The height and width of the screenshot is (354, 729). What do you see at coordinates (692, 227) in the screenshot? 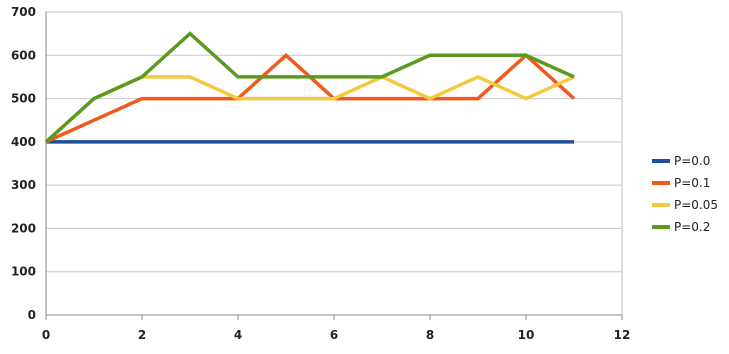
I see `legend-label: P=0.2` at bounding box center [692, 227].